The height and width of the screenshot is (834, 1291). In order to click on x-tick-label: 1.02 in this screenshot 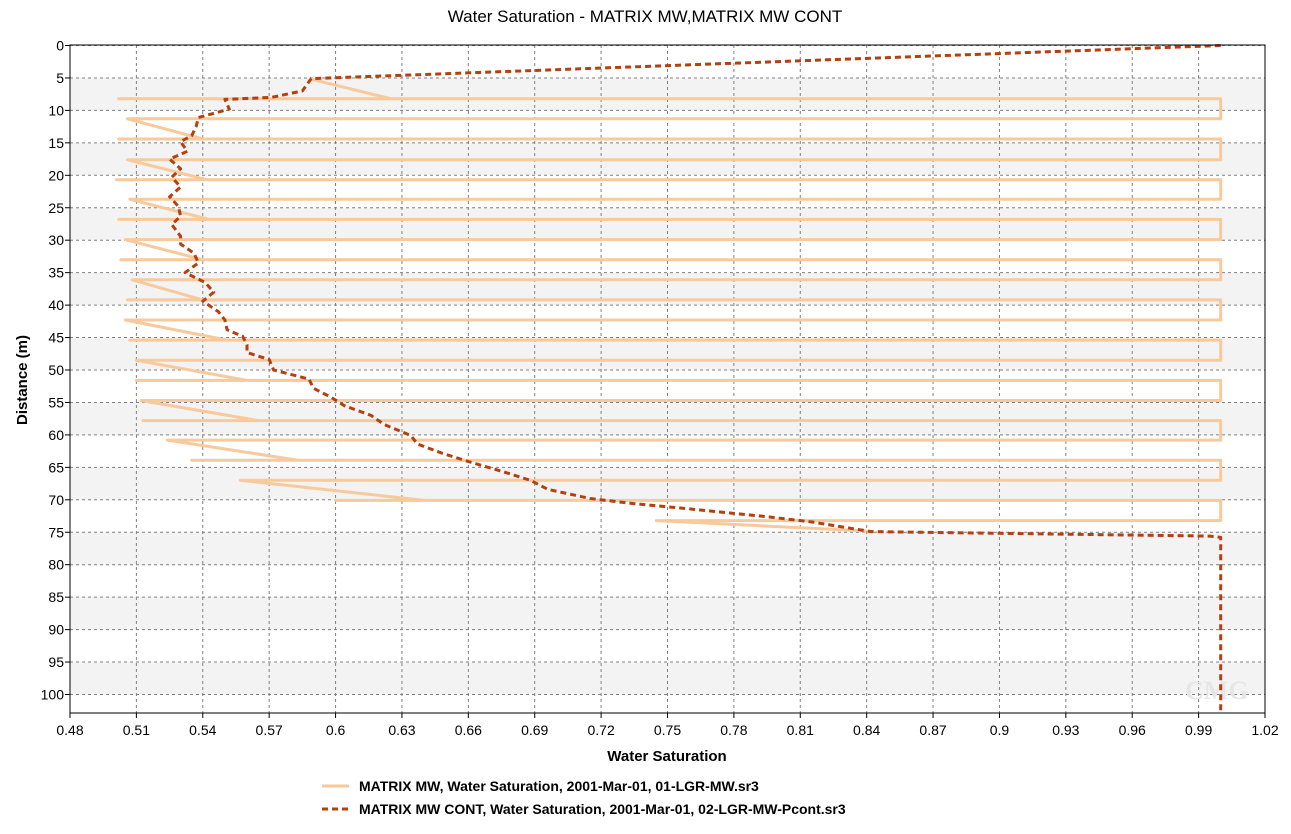, I will do `click(1264, 730)`.